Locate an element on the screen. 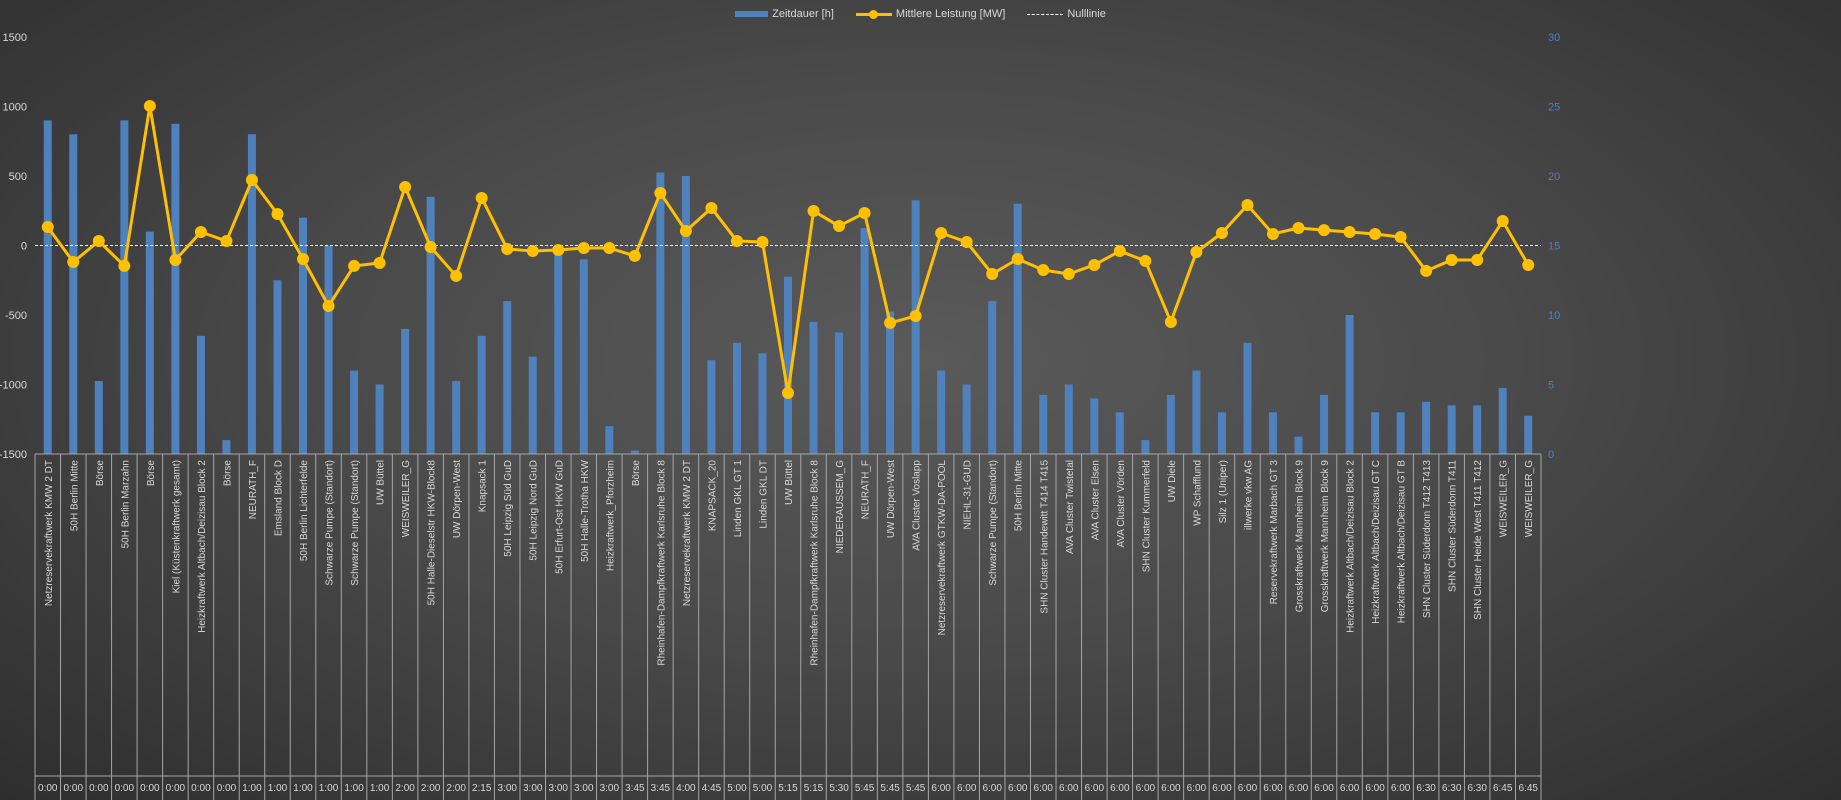 The image size is (1841, 800). legend-item-zeitdauer: Zeitdauer [h] is located at coordinates (784, 14).